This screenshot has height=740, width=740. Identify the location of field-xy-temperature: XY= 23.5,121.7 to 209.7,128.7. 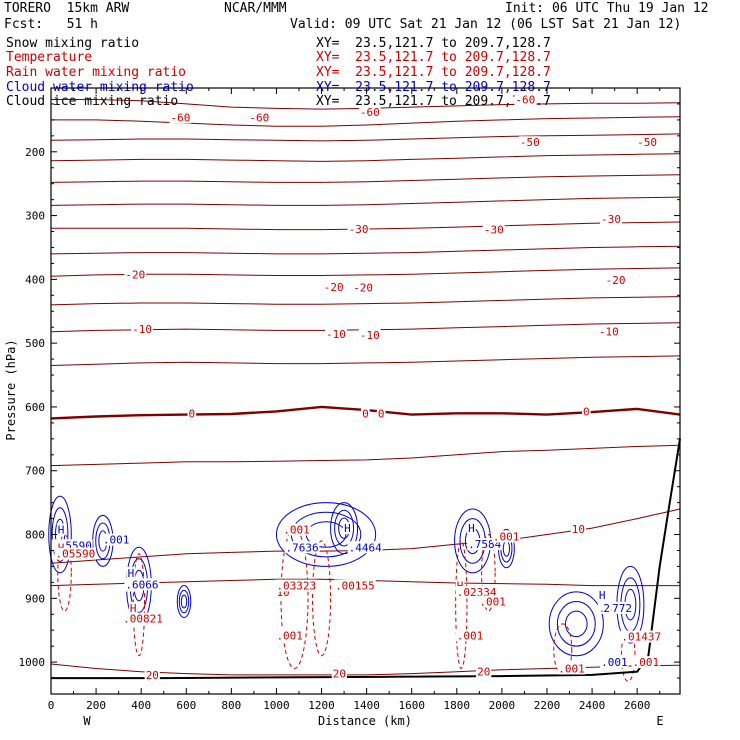
(433, 57).